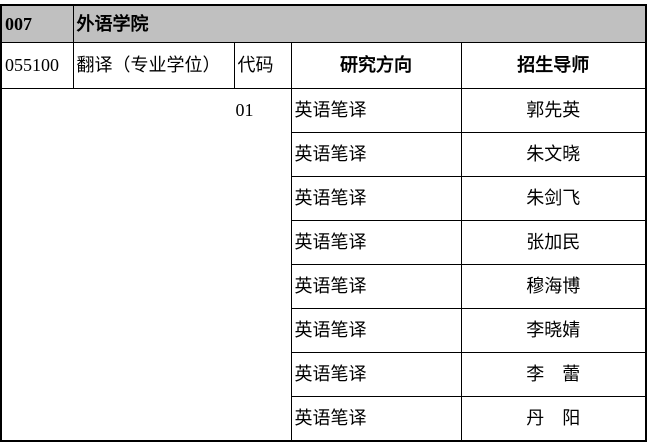 This screenshot has width=648, height=445. Describe the element at coordinates (553, 242) in the screenshot. I see `supervisor-cell: 张加民` at that location.